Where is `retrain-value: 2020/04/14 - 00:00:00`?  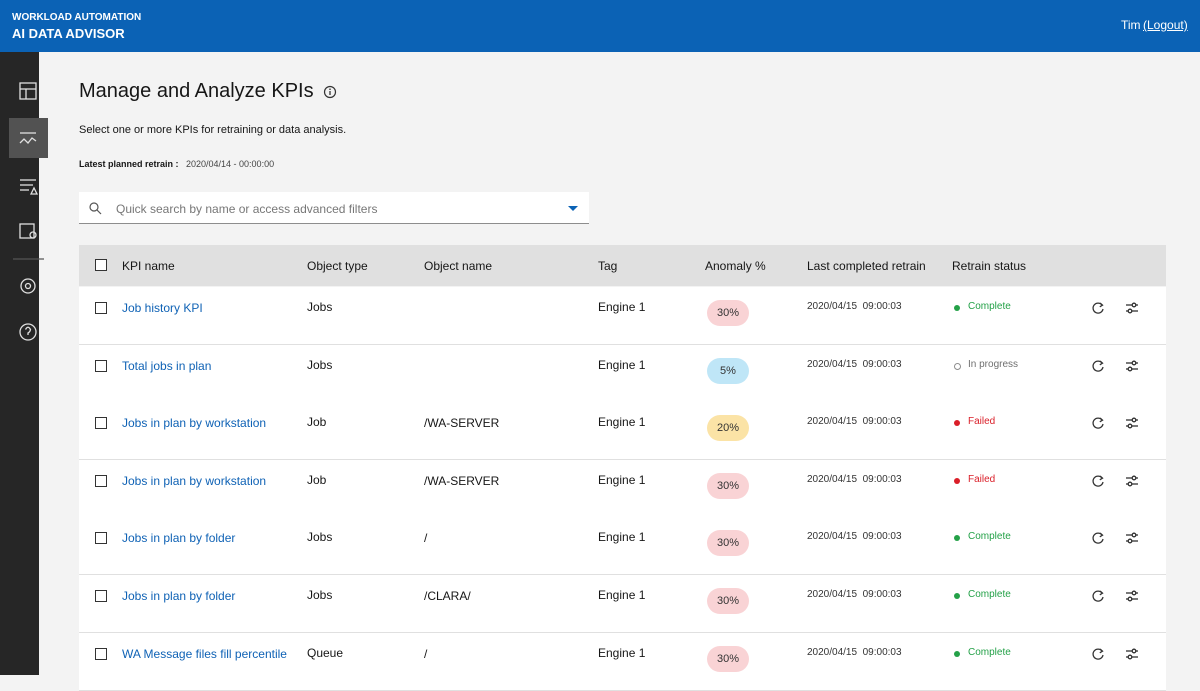
retrain-value: 2020/04/14 - 00:00:00 is located at coordinates (230, 164).